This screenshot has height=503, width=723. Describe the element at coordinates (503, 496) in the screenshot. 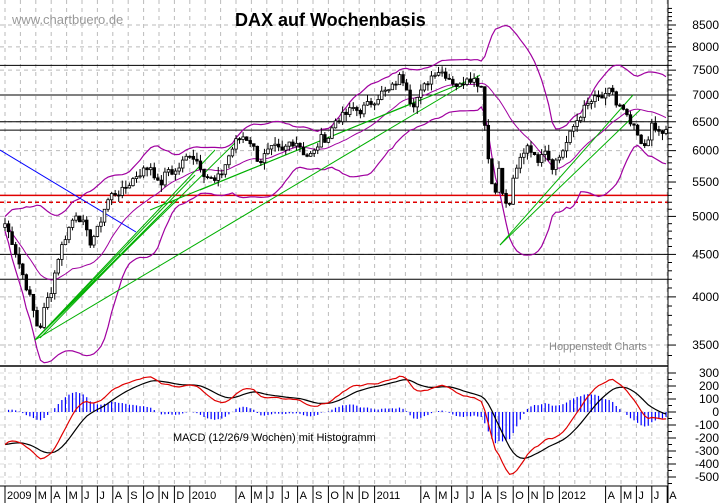

I see `x-tick-label: S` at that location.